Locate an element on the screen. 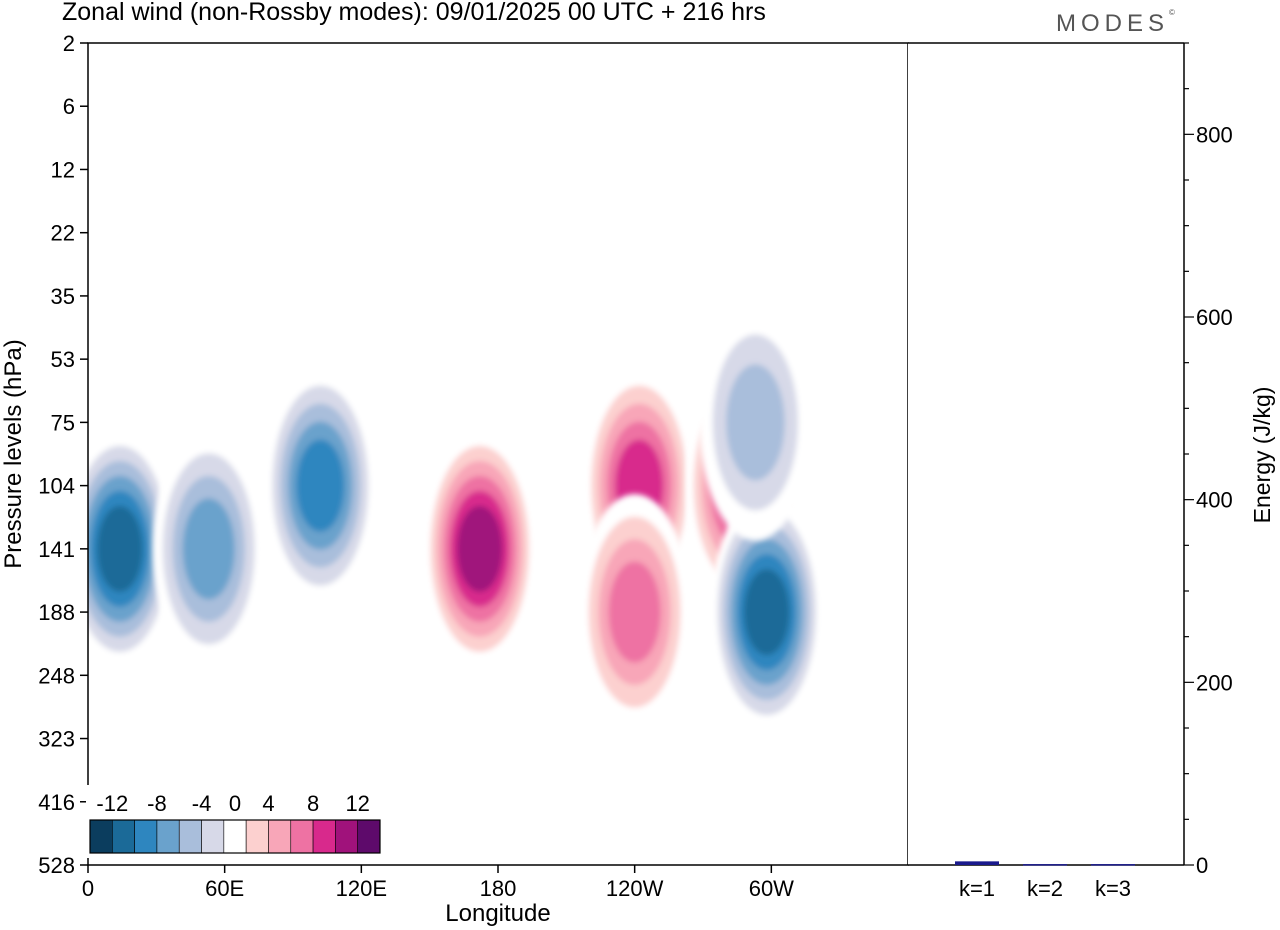 This screenshot has height=930, width=1280. energy-tick-label: 200 is located at coordinates (1214, 682).